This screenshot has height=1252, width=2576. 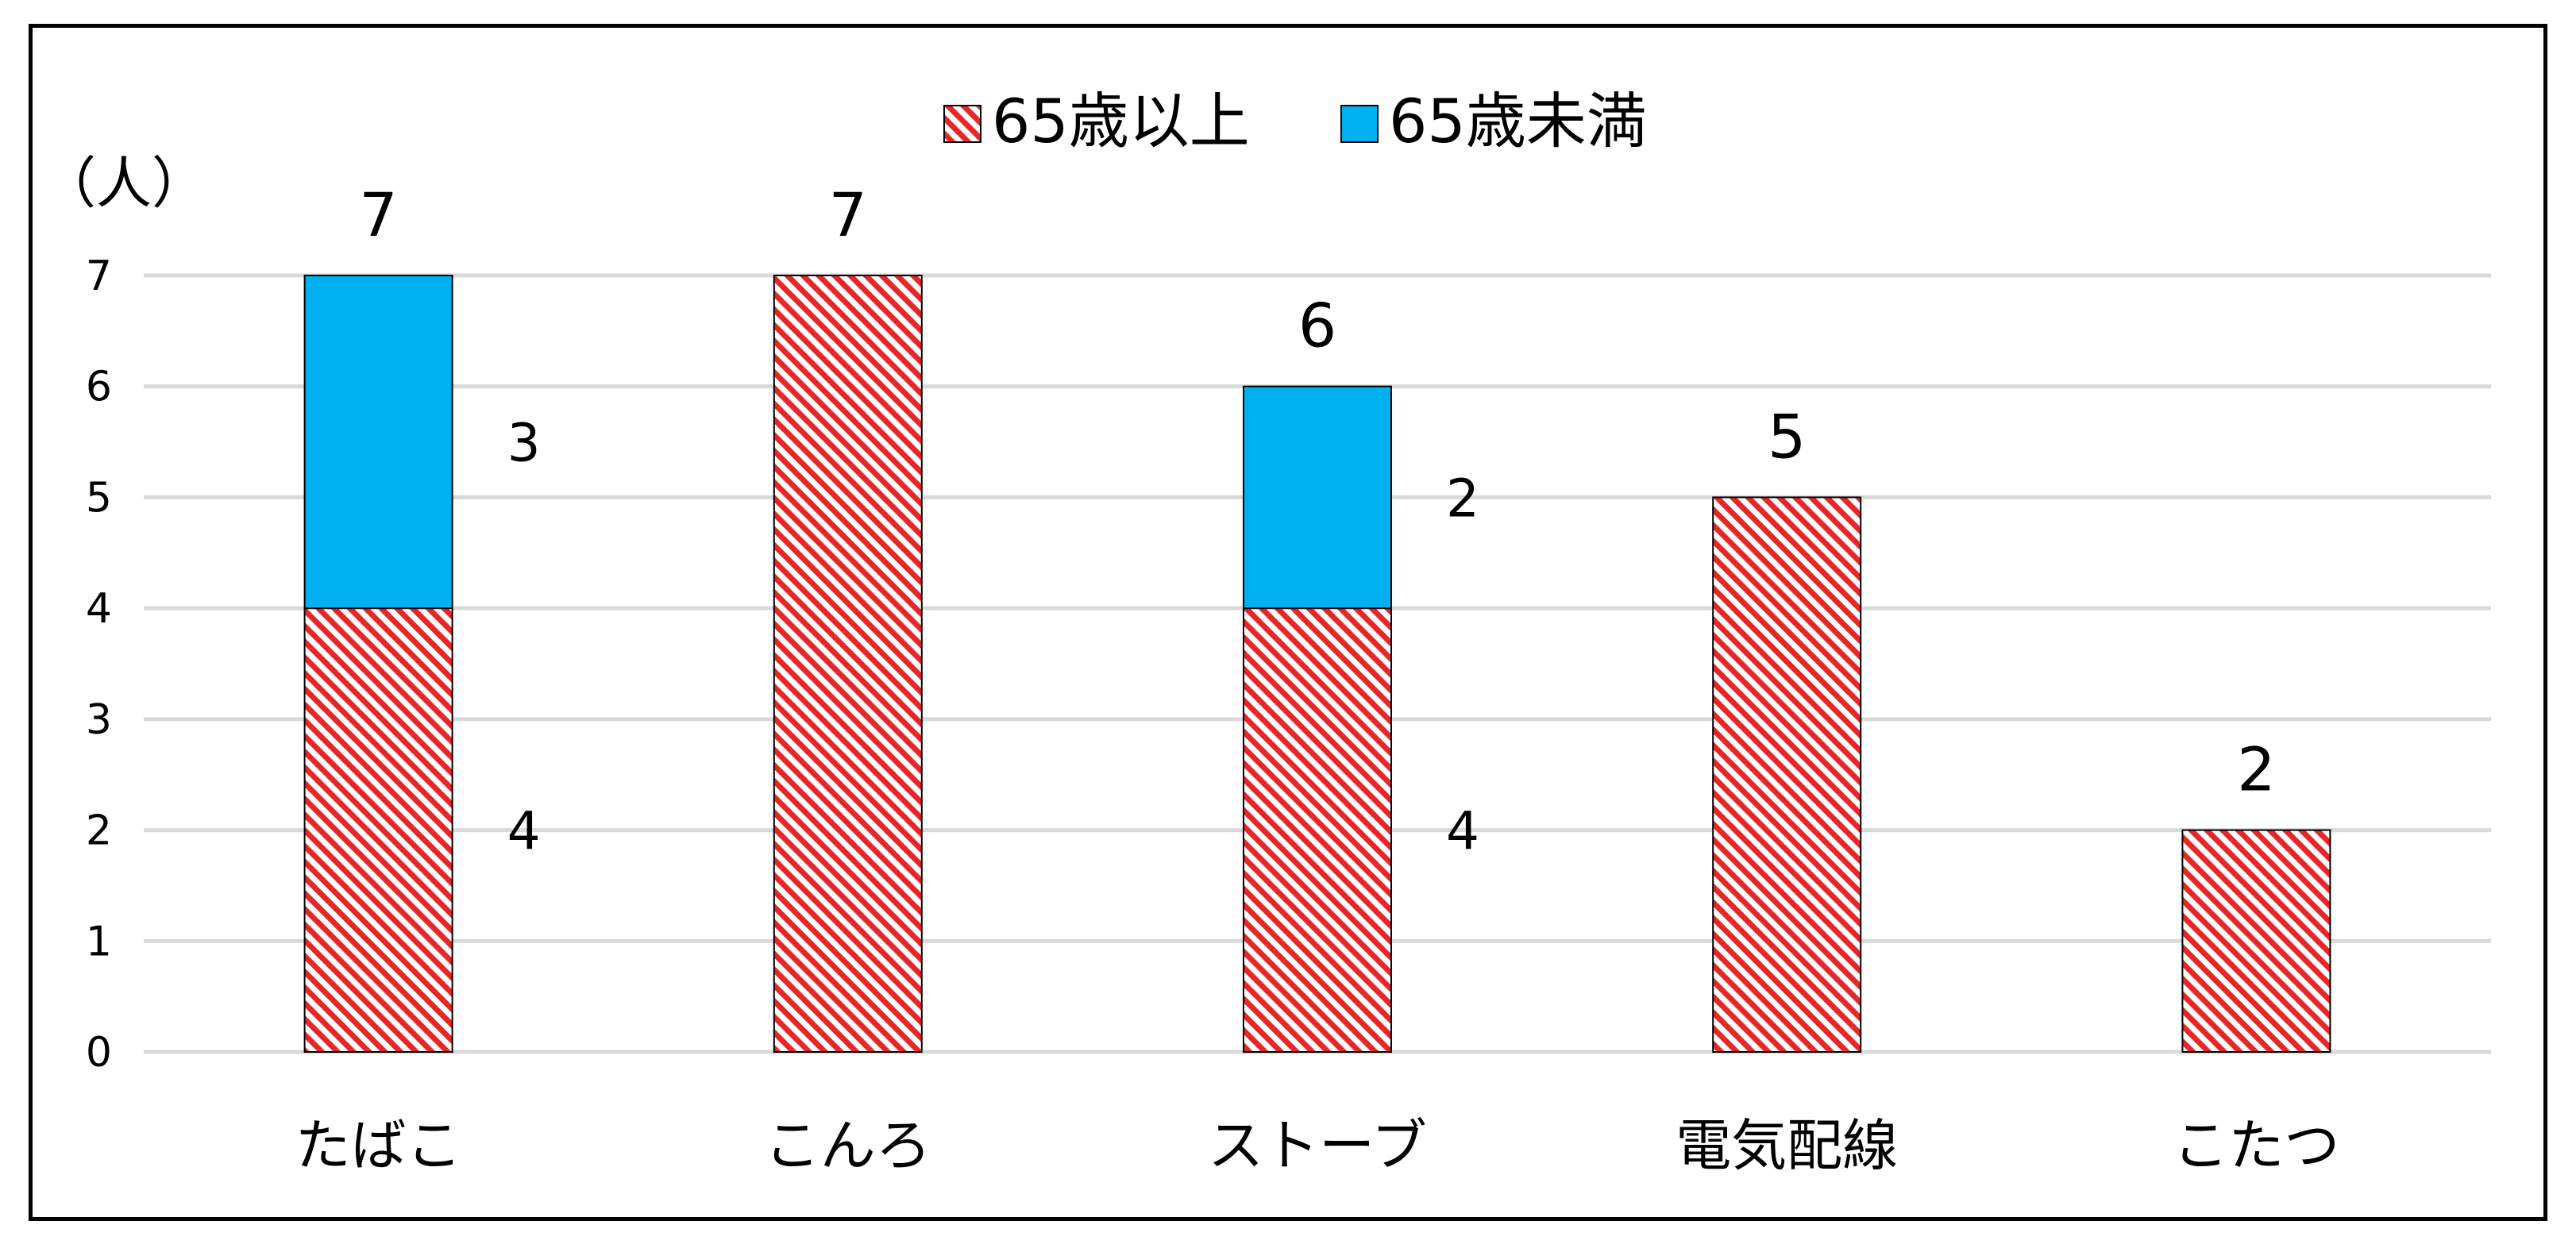 What do you see at coordinates (1121, 121) in the screenshot?
I see `legend-label: 65歳以上` at bounding box center [1121, 121].